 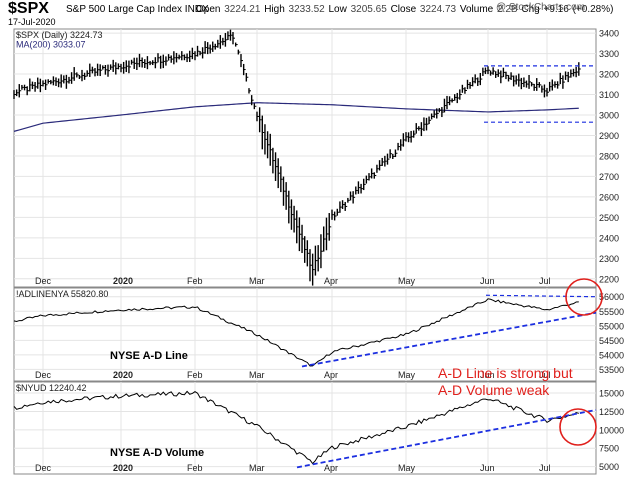 What do you see at coordinates (611, 430) in the screenshot?
I see `y-tick-label: 10000` at bounding box center [611, 430].